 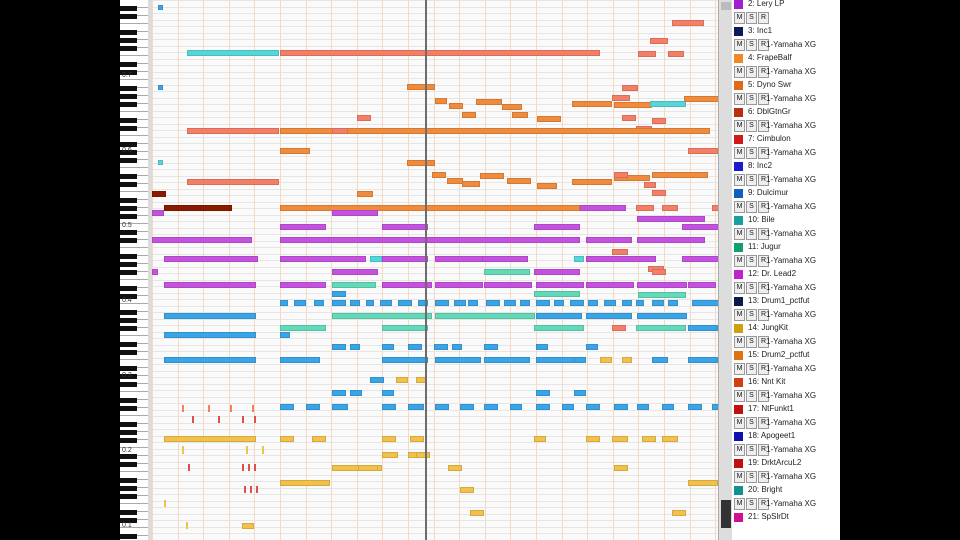 What do you see at coordinates (786, 173) in the screenshot?
I see `track-row: 8: Inc2 M S R 1-Yamaha XG` at bounding box center [786, 173].